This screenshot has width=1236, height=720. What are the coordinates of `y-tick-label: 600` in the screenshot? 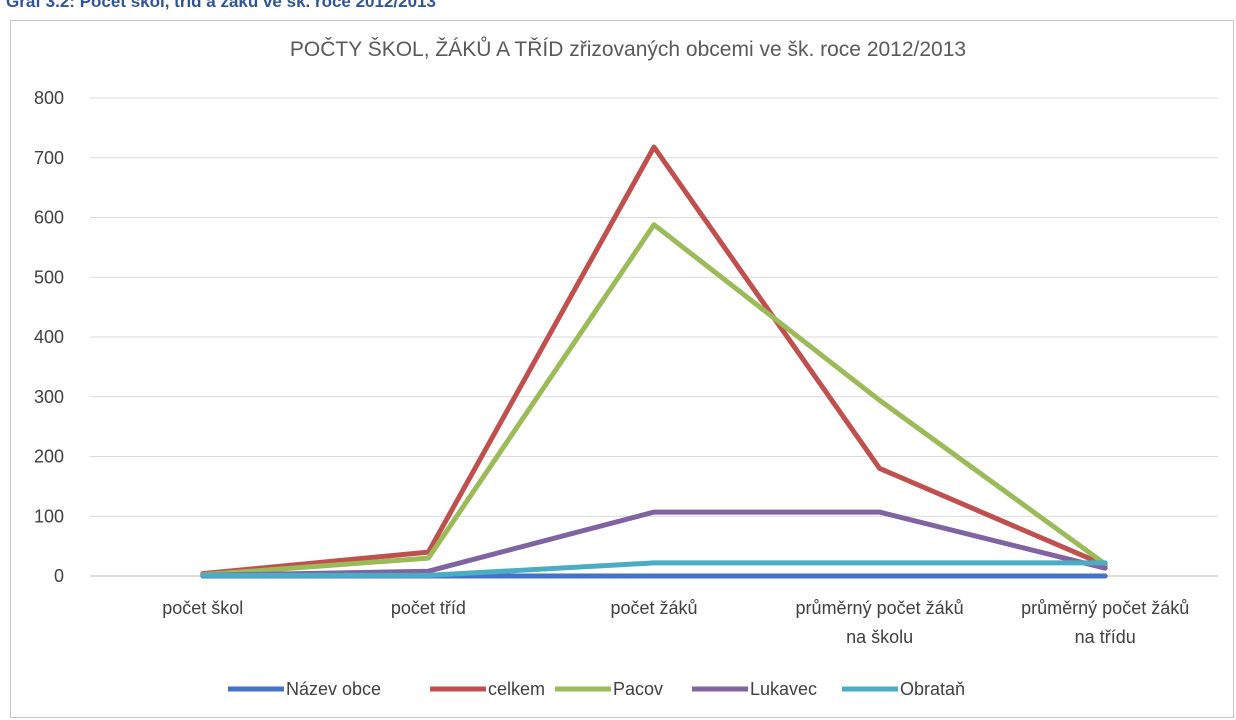 It's located at (49, 218).